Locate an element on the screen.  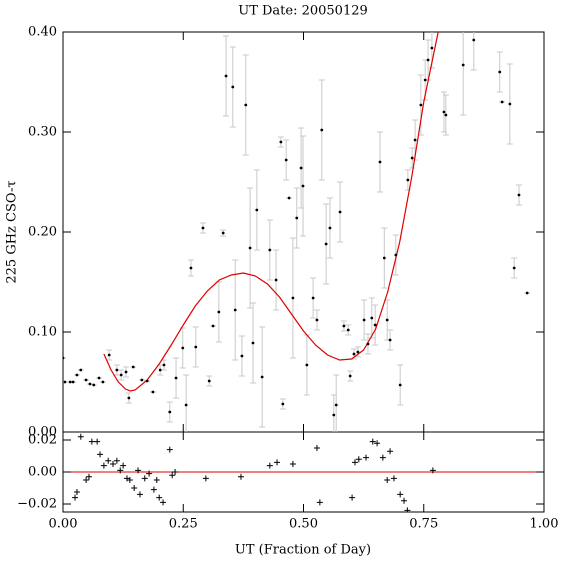
x-tick-label: 0.75 is located at coordinates (423, 524).